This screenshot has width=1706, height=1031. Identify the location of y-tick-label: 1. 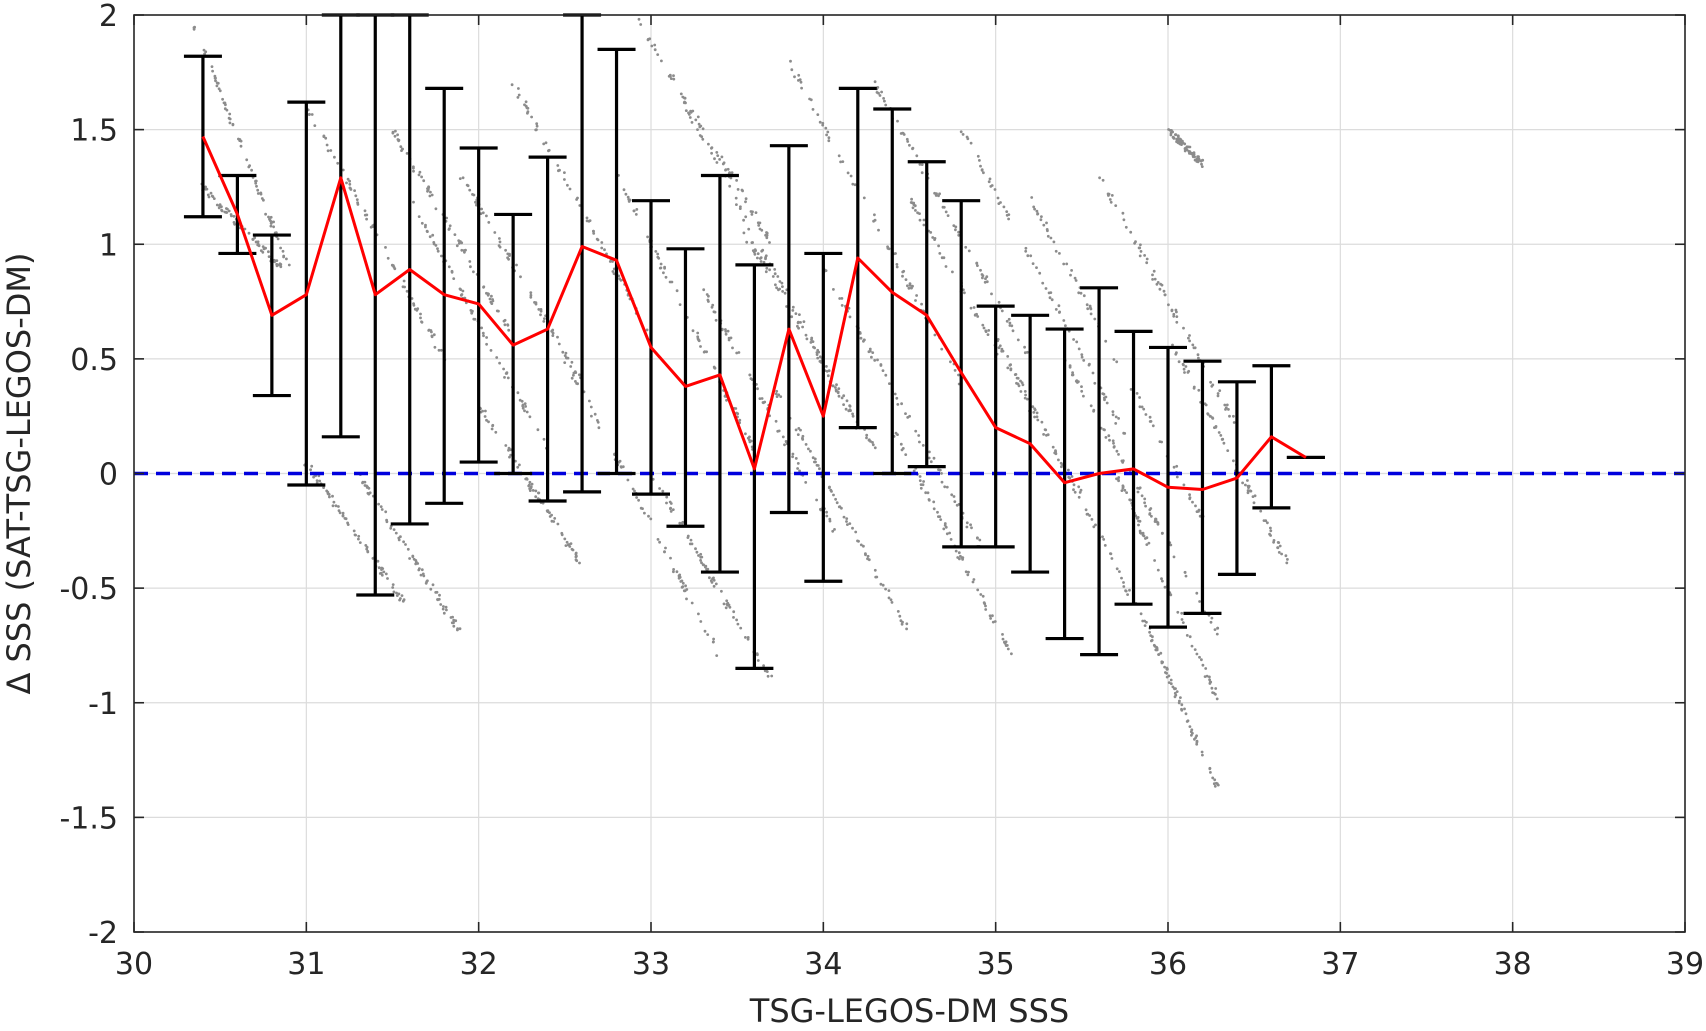
(108, 245).